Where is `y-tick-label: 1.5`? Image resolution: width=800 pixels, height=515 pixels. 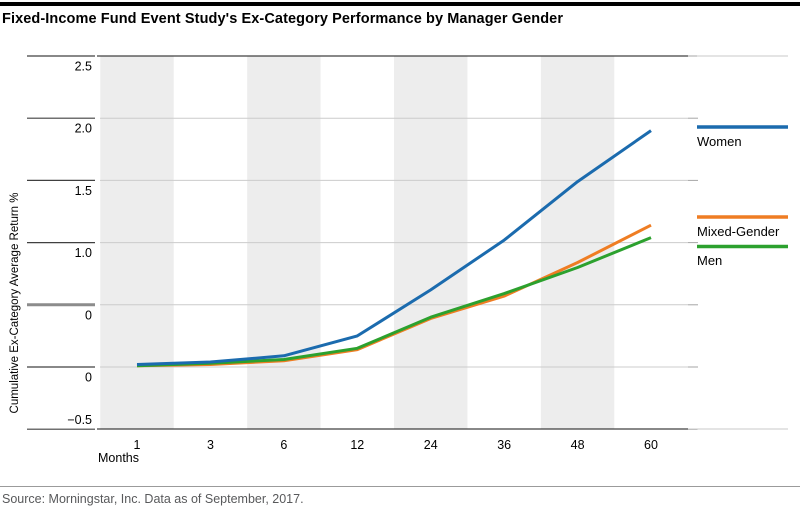 y-tick-label: 1.5 is located at coordinates (83, 191).